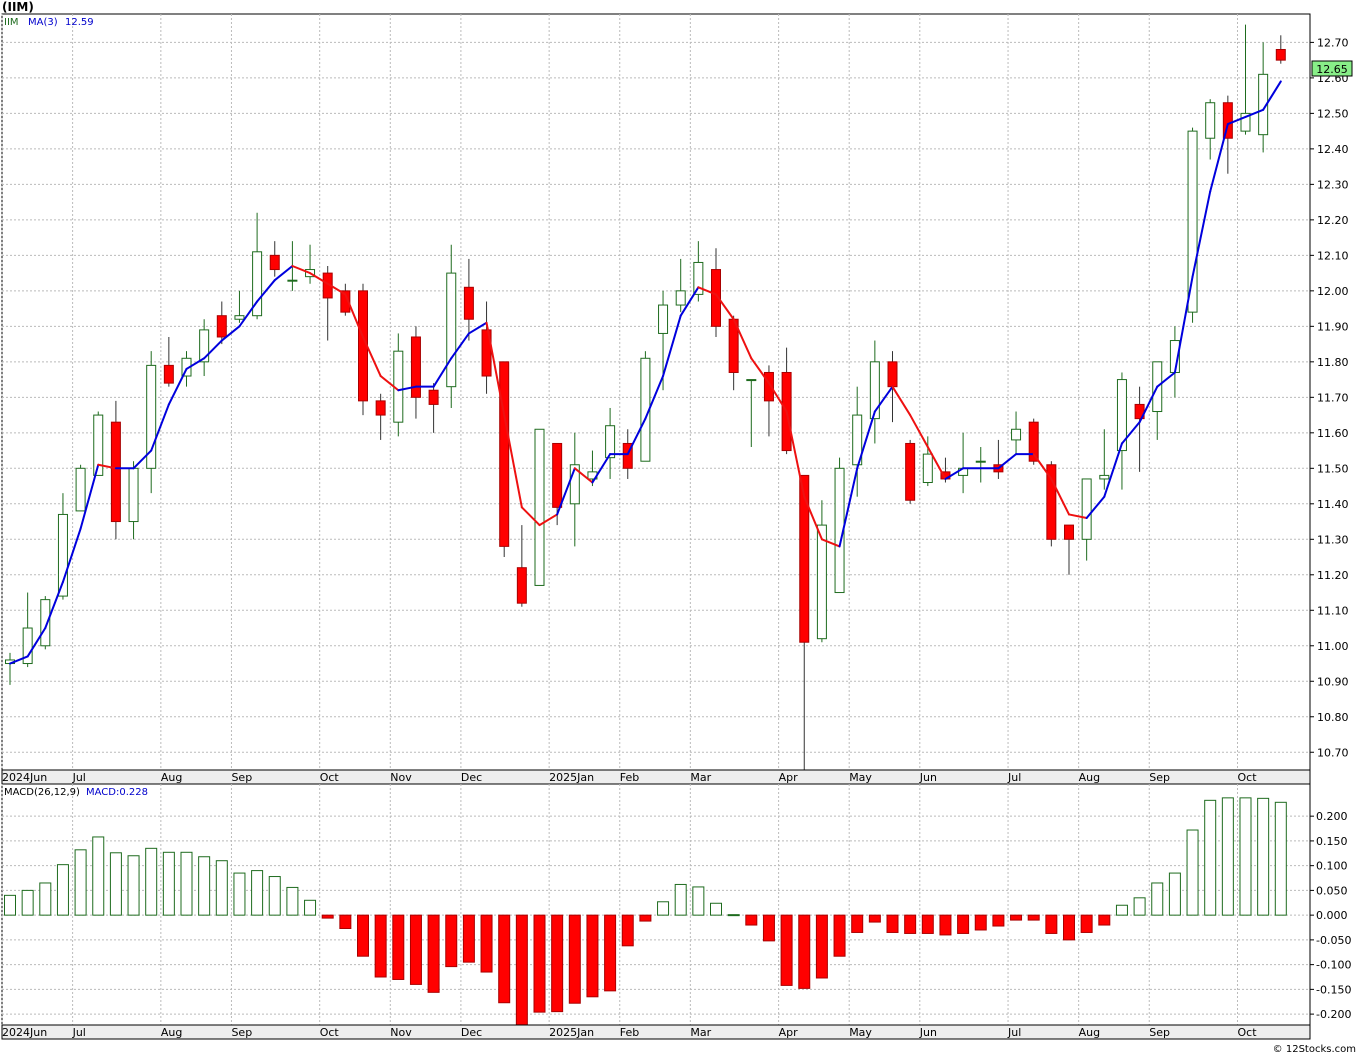  What do you see at coordinates (1333, 539) in the screenshot?
I see `price-tick-label: 11.30` at bounding box center [1333, 539].